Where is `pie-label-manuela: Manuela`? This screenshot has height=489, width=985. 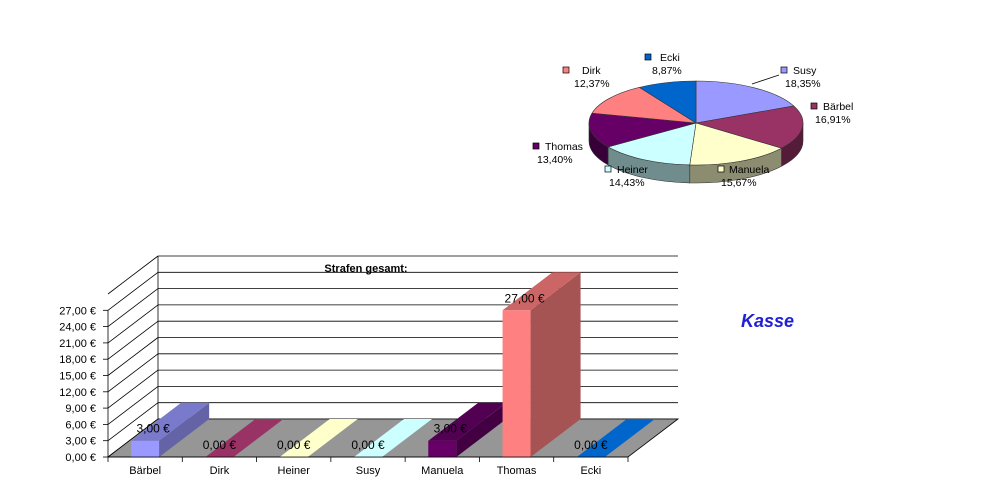 pie-label-manuela: Manuela is located at coordinates (749, 170).